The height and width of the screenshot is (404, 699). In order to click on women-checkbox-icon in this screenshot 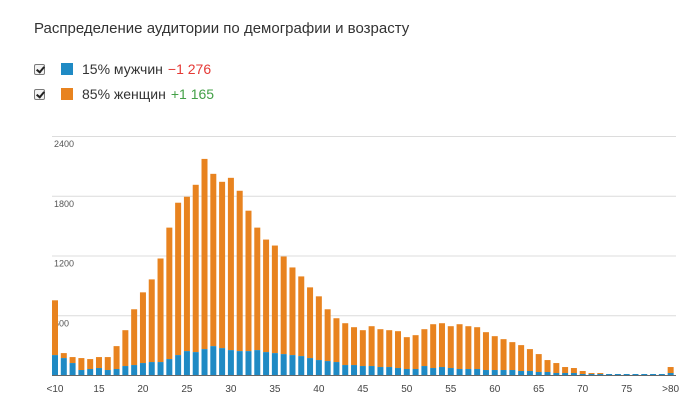, I will do `click(39, 94)`.